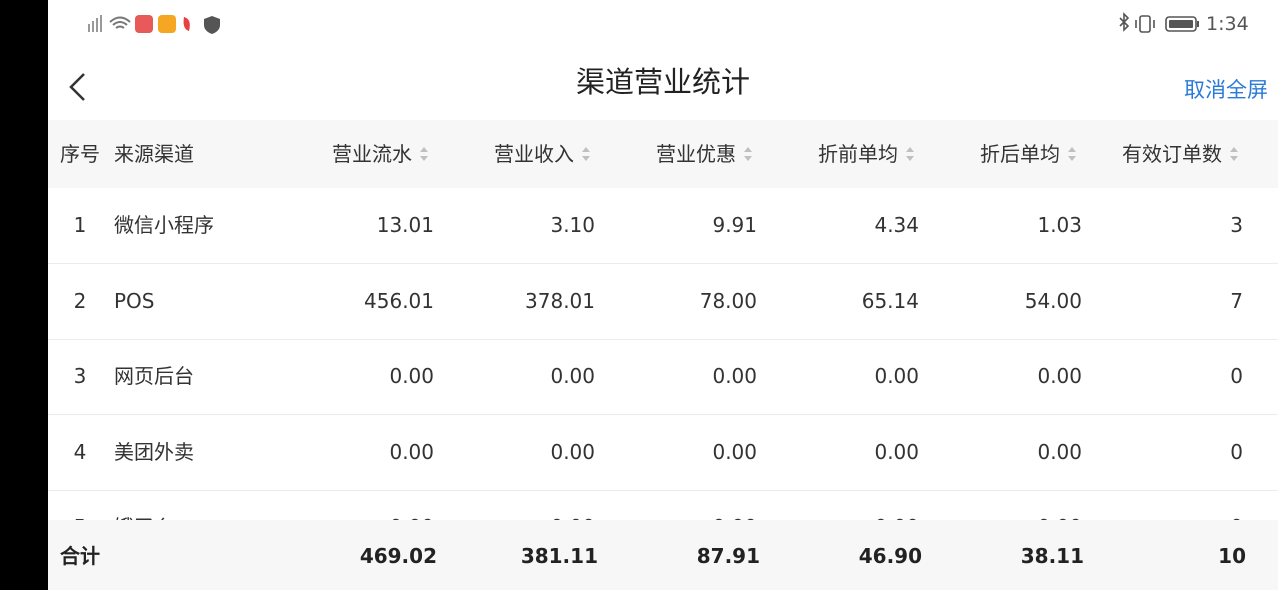 This screenshot has height=590, width=1278. Describe the element at coordinates (80, 451) in the screenshot. I see `row-index: 4` at that location.